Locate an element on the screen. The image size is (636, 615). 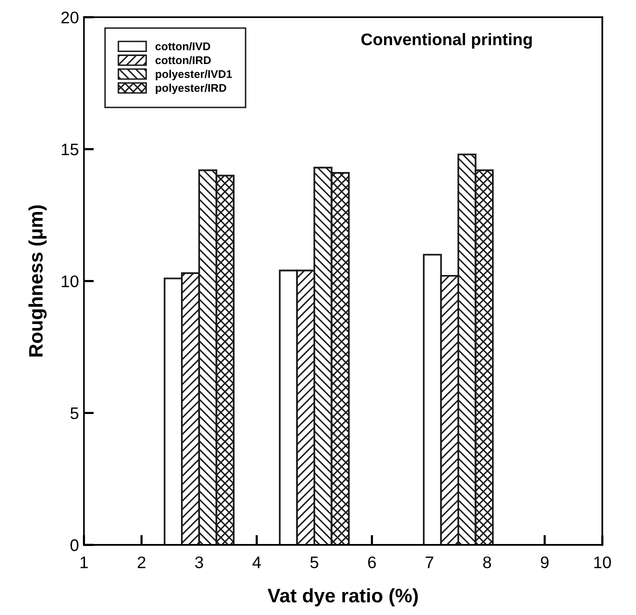
x-tick-label: 5 is located at coordinates (314, 562).